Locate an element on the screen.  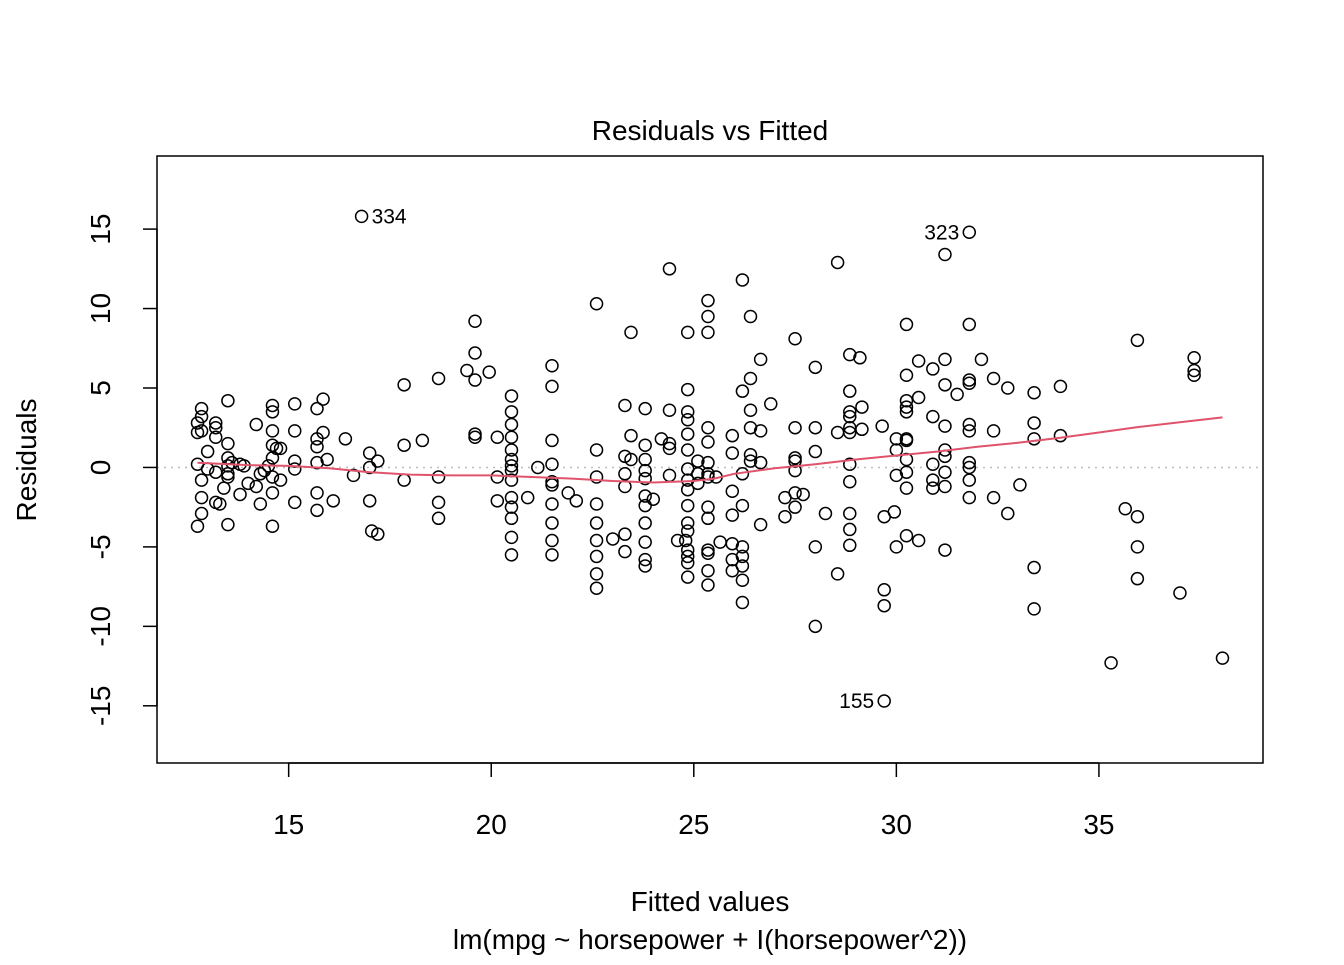
outlier-point is located at coordinates (884, 701).